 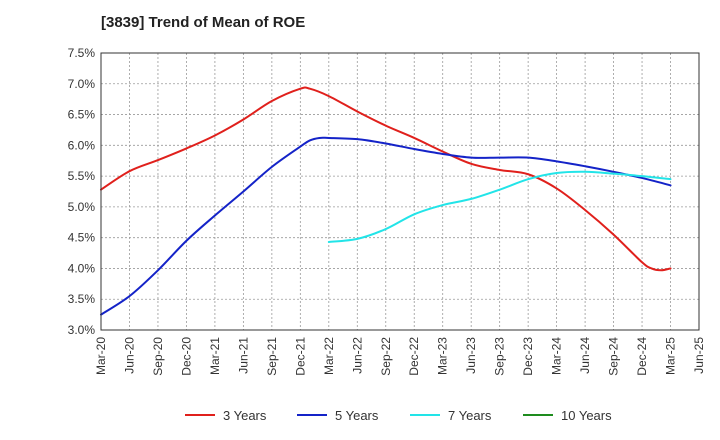 I want to click on y-tick-label: 6.5%, so click(x=82, y=115).